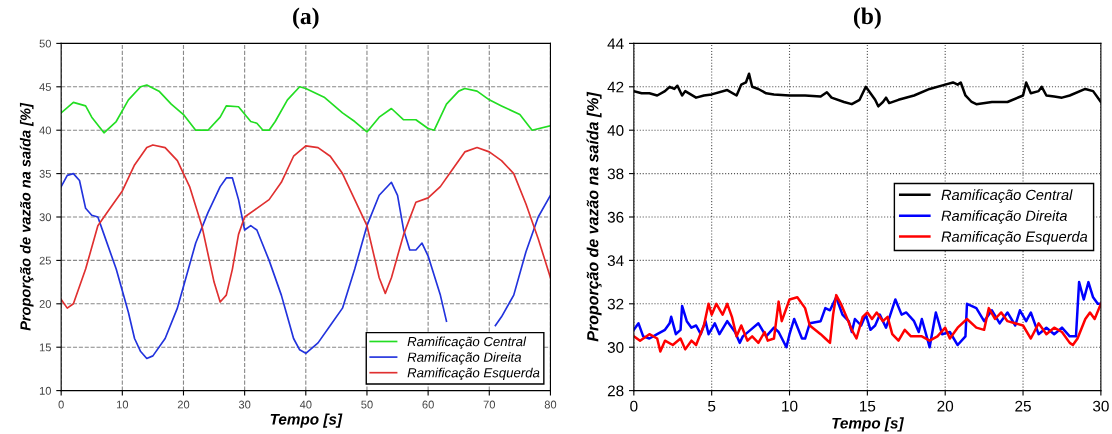  What do you see at coordinates (45, 304) in the screenshot?
I see `y-tick-label: 20` at bounding box center [45, 304].